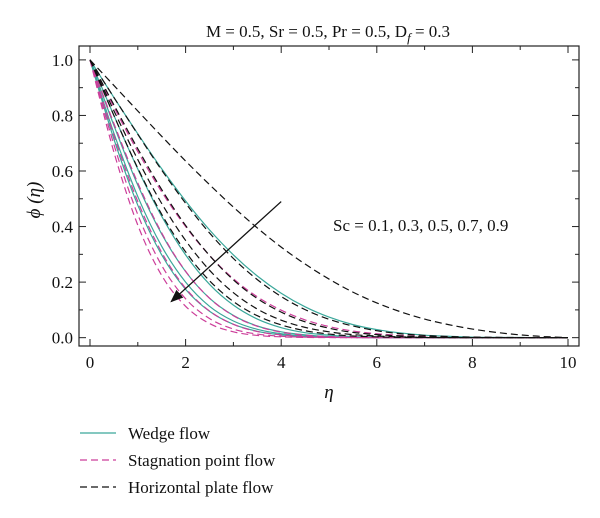  I want to click on x-axis-label: η, so click(328, 392).